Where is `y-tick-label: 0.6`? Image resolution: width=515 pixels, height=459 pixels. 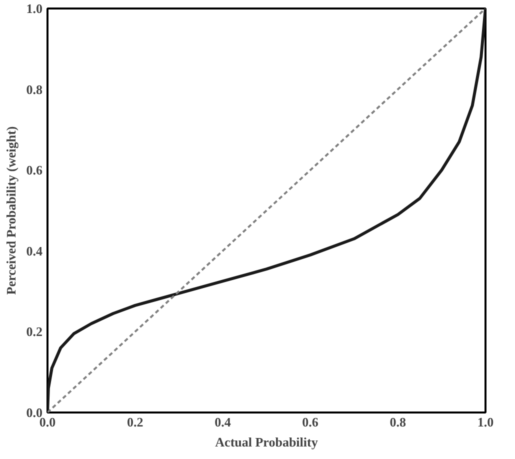 y-tick-label: 0.6 is located at coordinates (34, 170).